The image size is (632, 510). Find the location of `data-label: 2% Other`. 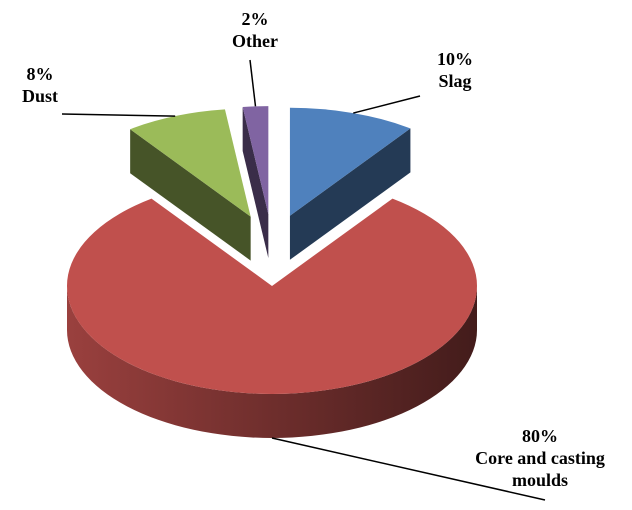

data-label: 2% Other is located at coordinates (255, 30).